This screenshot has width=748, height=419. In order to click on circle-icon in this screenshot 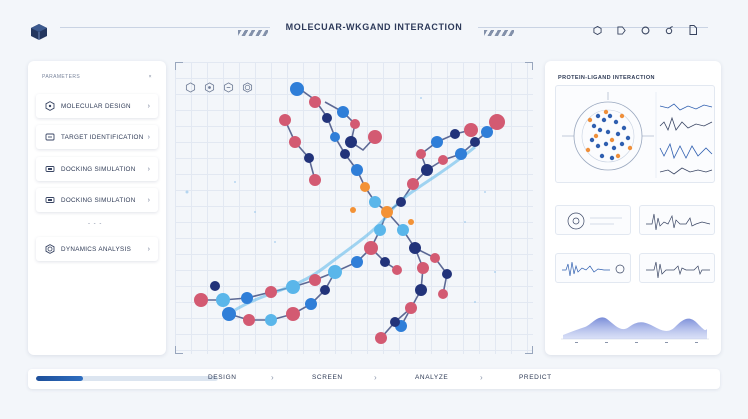, I will do `click(645, 30)`.